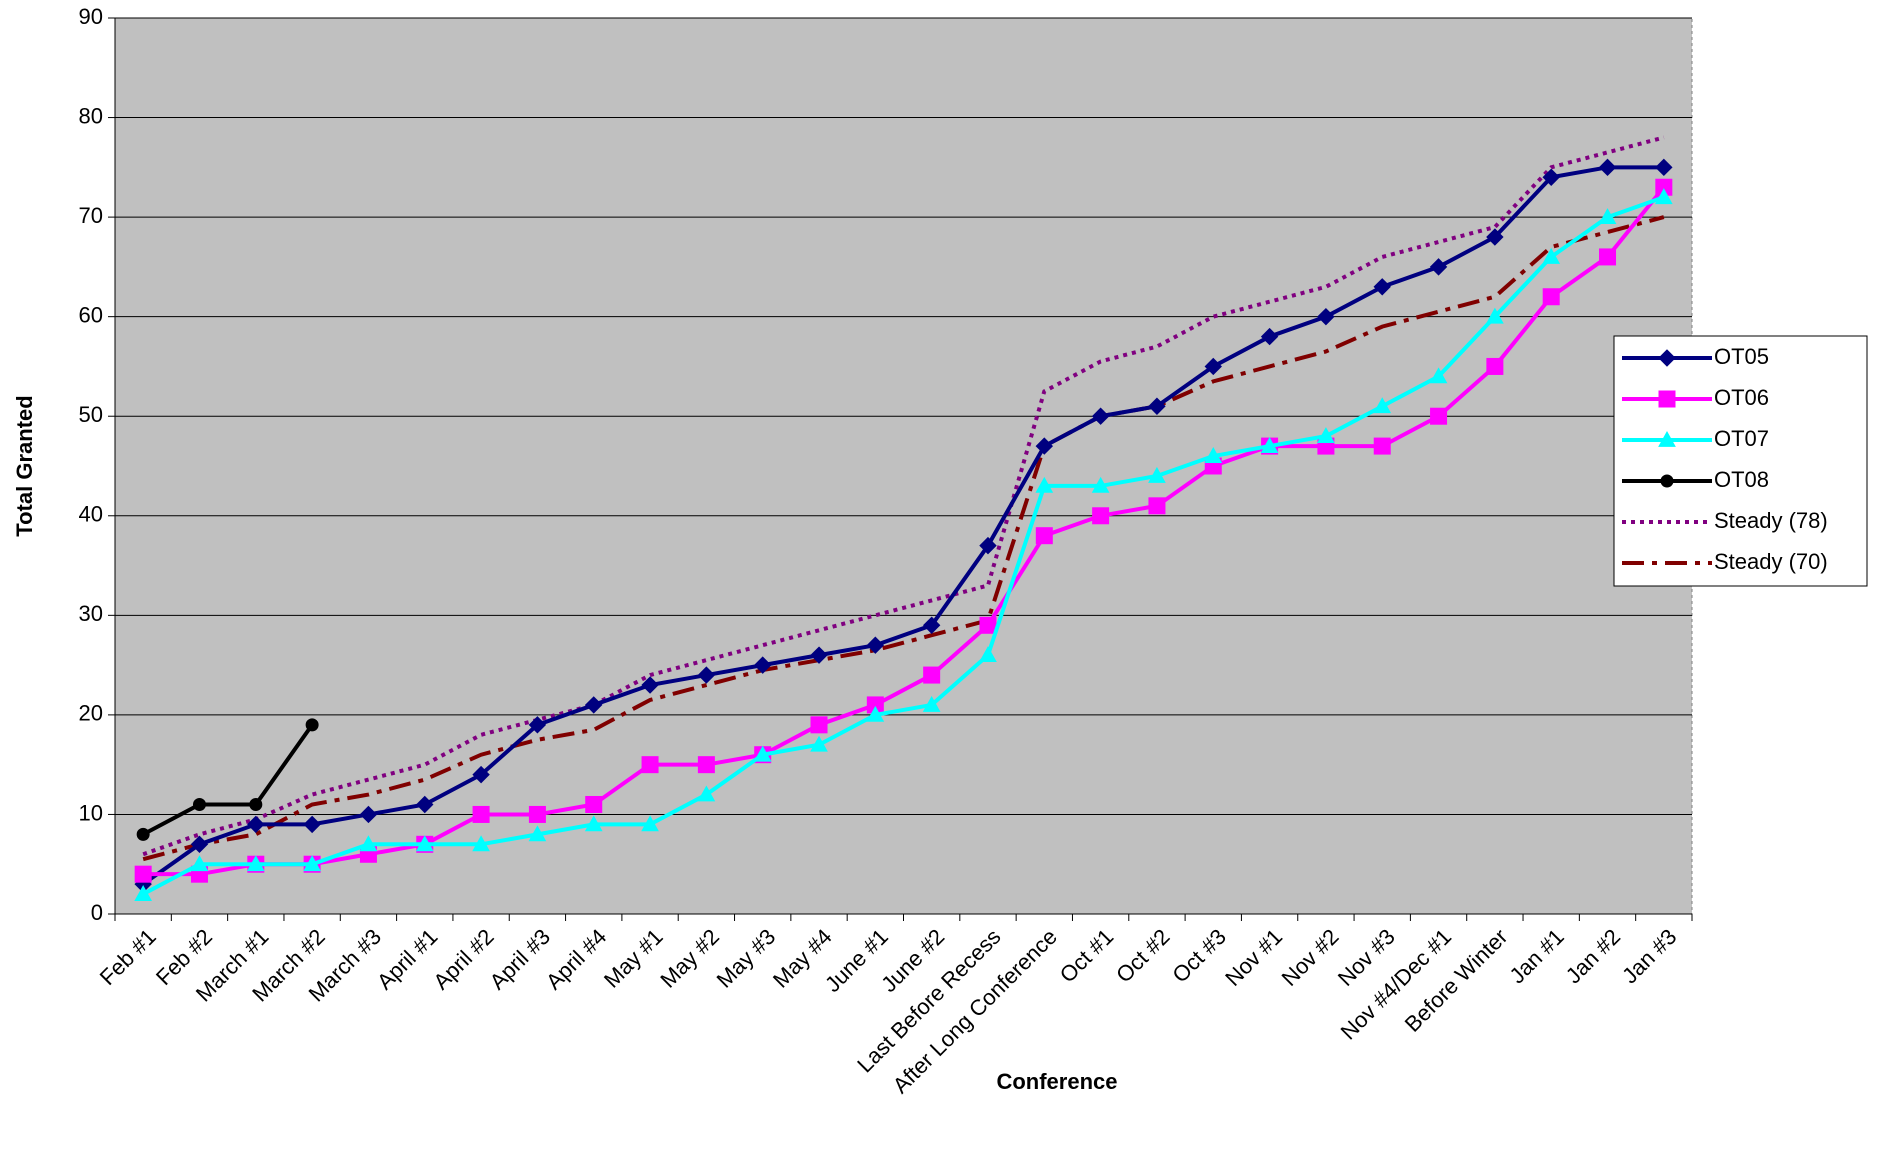  I want to click on x-tick-label: Nov #2, so click(1310, 957).